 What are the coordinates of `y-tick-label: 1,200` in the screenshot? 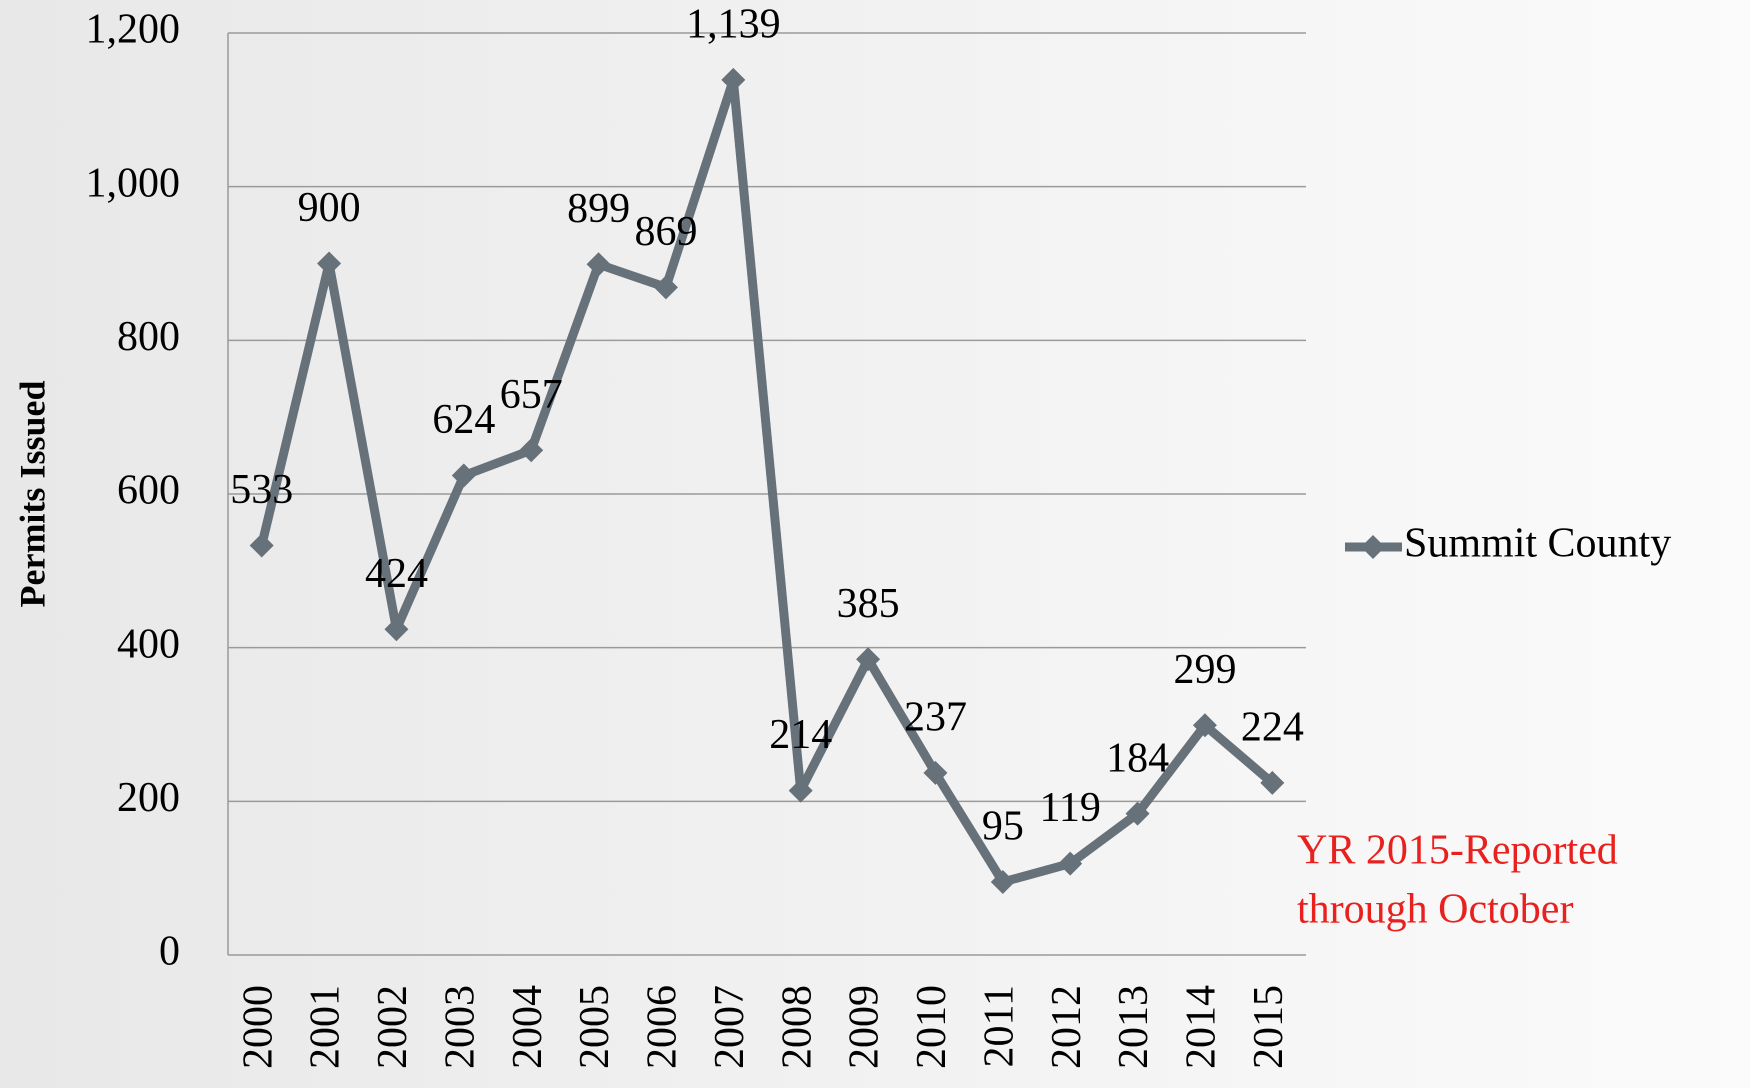 It's located at (133, 30).